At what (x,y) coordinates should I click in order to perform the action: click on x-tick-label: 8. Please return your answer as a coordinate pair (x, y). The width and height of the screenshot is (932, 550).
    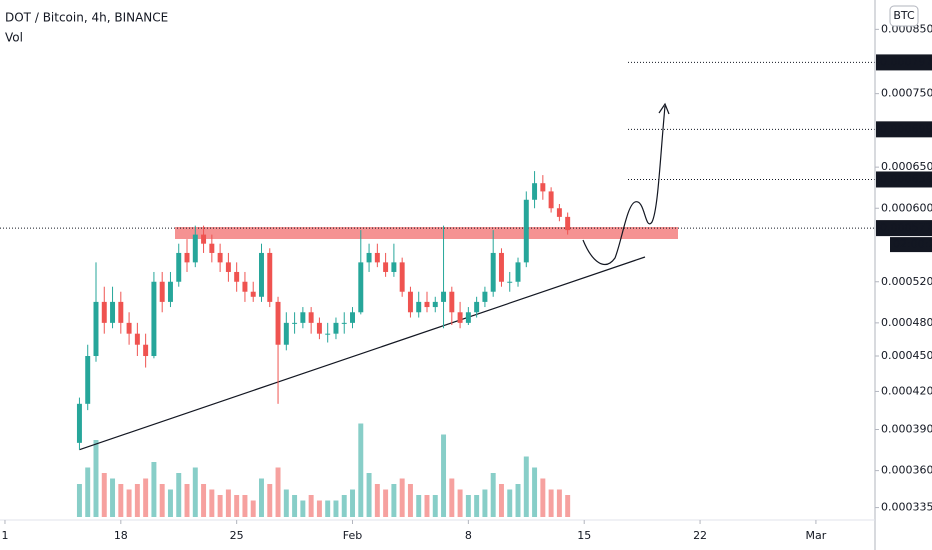
    Looking at the image, I should click on (468, 535).